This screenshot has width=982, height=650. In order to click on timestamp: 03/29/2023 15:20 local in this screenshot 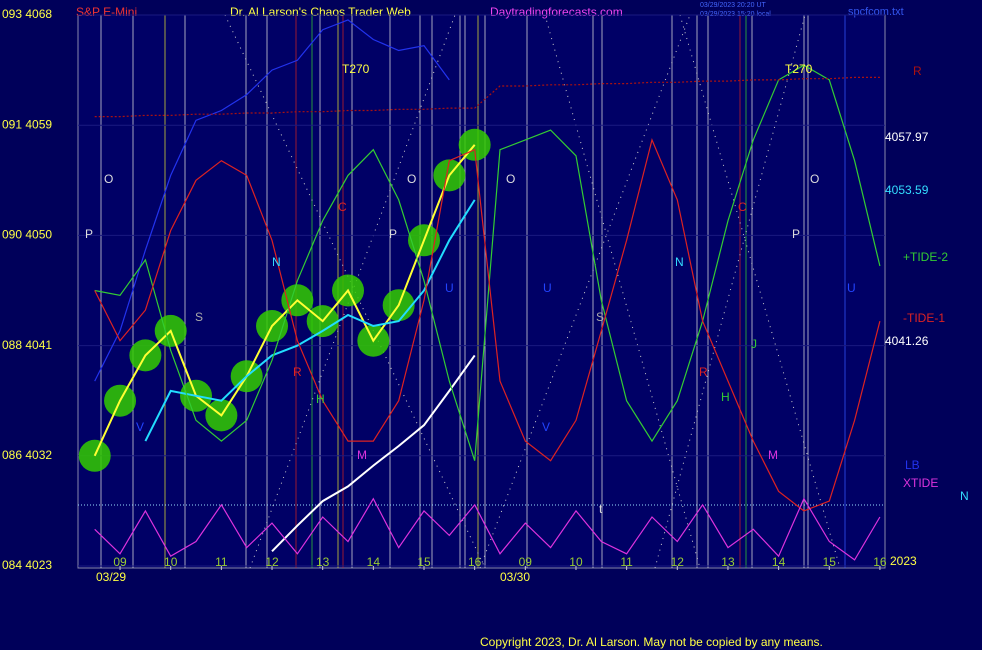, I will do `click(735, 14)`.